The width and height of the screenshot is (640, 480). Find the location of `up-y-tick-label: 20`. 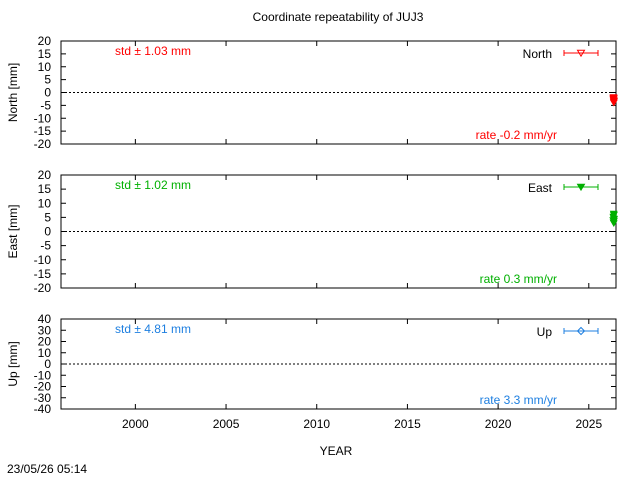

up-y-tick-label: 20 is located at coordinates (45, 342).